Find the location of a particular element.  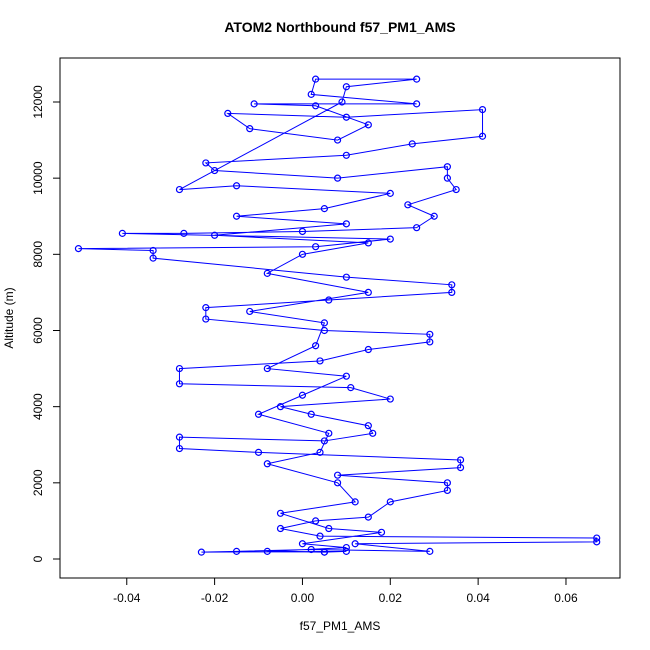

x-tick-label: 0.00 is located at coordinates (303, 598).